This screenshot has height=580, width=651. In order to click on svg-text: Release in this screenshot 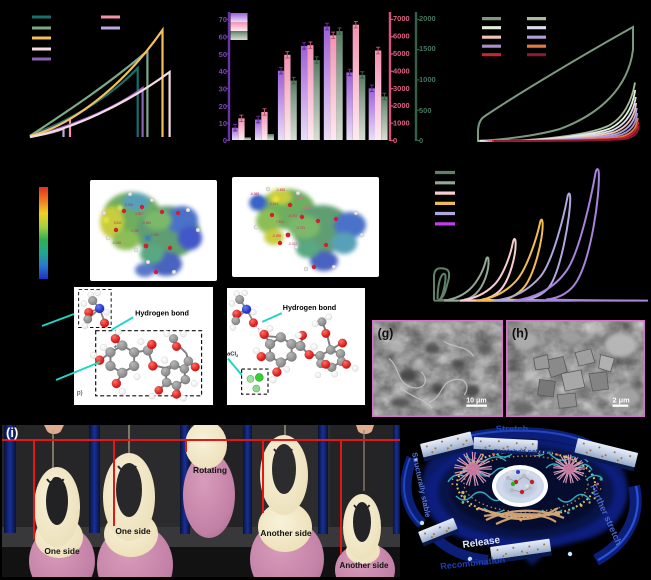, I will do `click(481, 543)`.